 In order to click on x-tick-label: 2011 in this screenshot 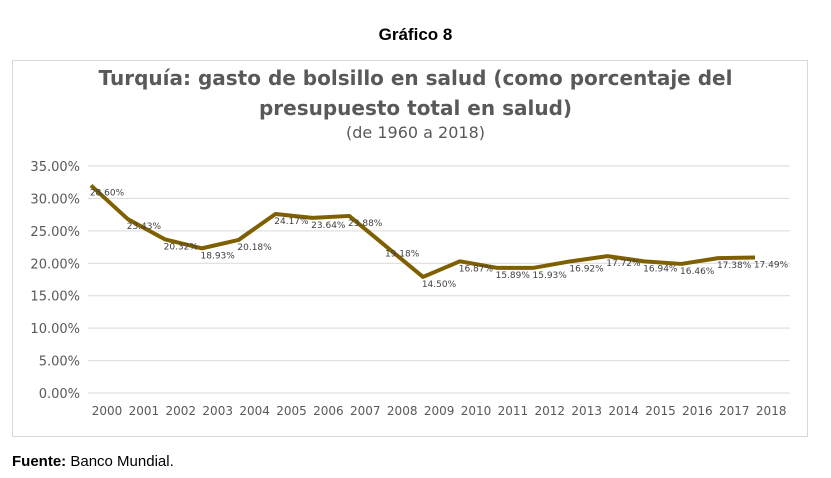, I will do `click(513, 411)`.